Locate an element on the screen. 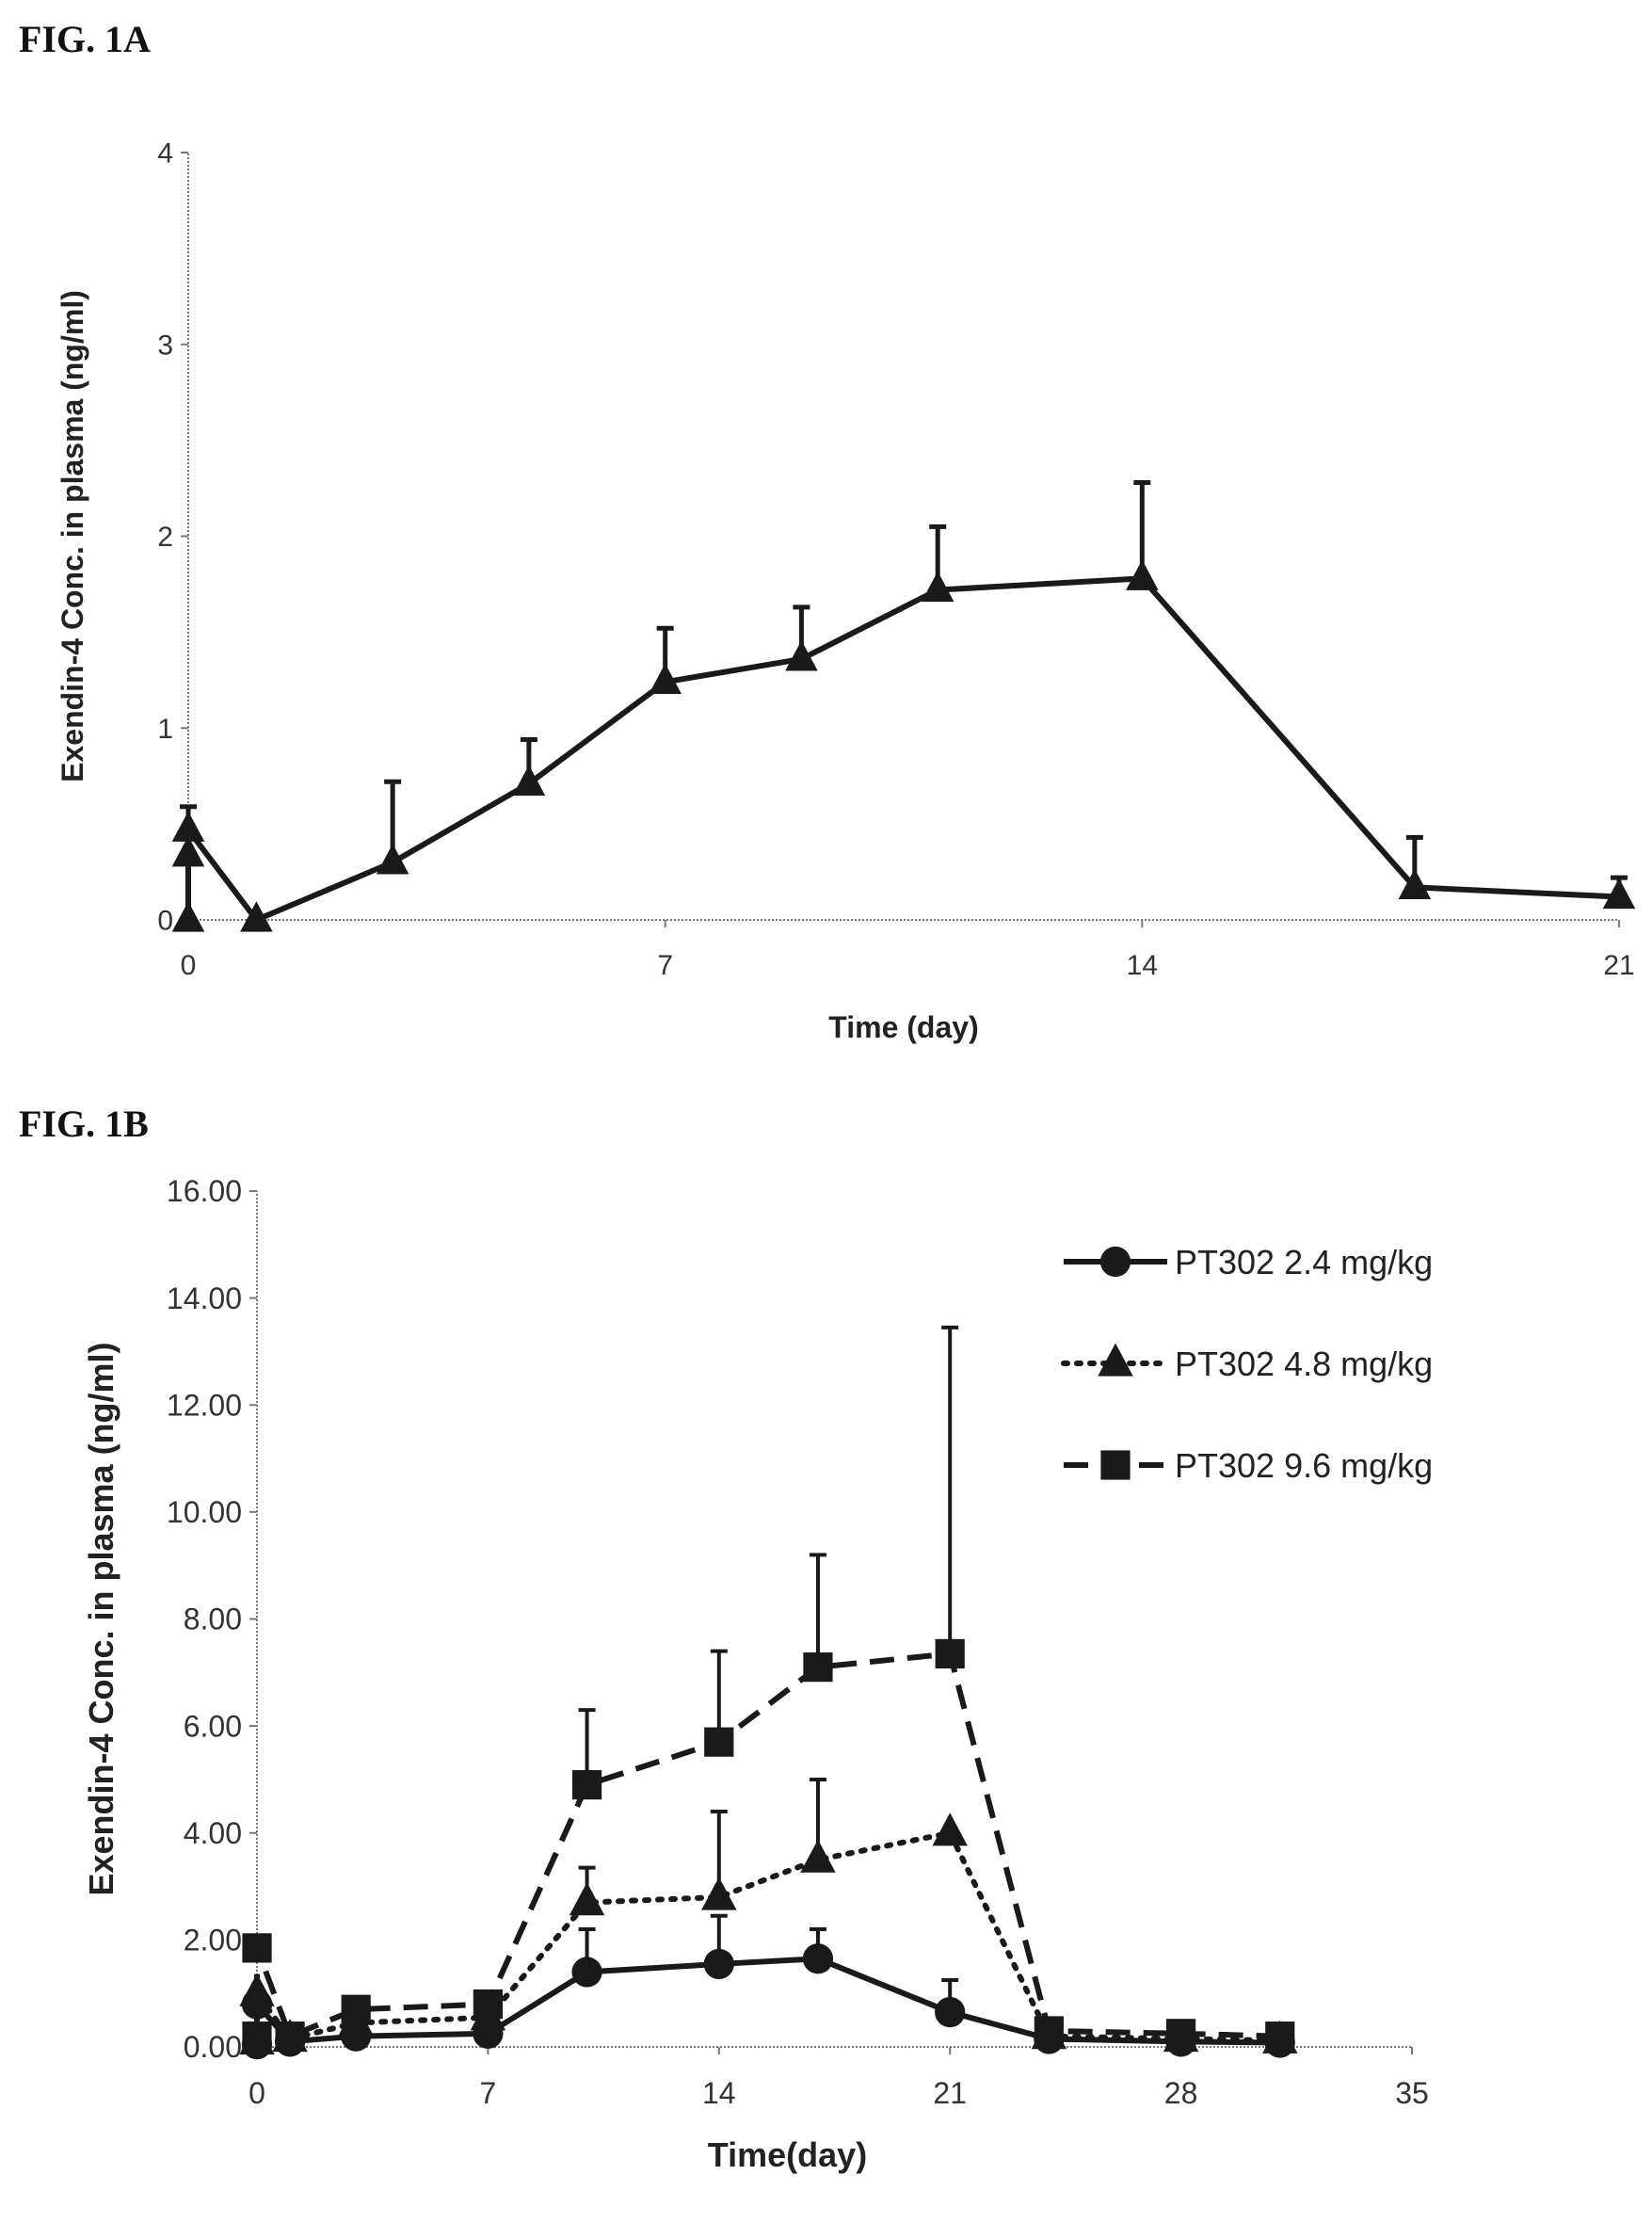  y-tick-label: 8.00 is located at coordinates (213, 1619).